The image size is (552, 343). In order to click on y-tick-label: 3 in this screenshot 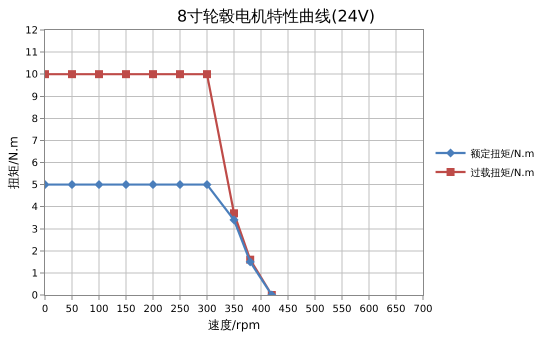, I will do `click(35, 230)`.